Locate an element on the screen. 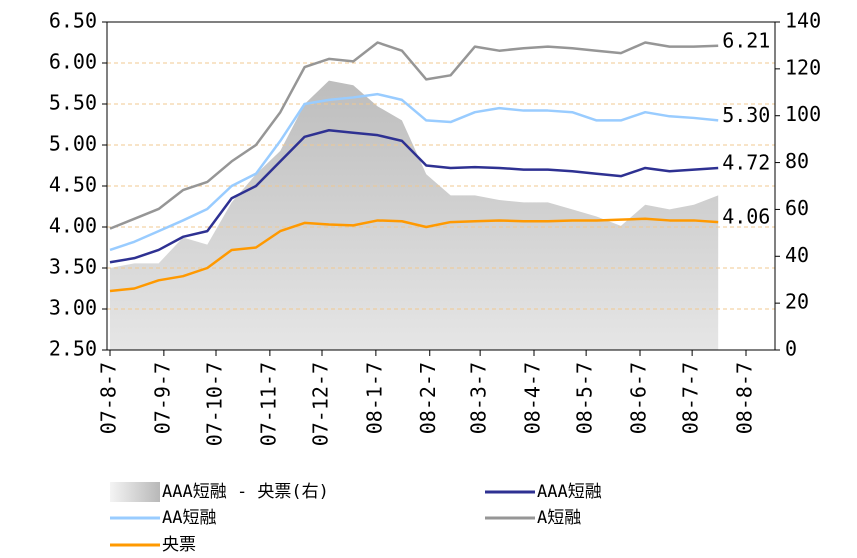 The width and height of the screenshot is (857, 558). y-tick-label: 6.00 is located at coordinates (73, 62).